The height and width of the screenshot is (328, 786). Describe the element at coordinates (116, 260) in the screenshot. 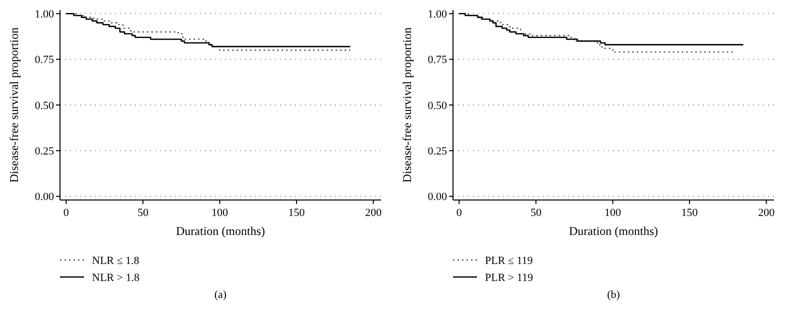

I see `legend-label: NLR ≤ 1.8` at that location.